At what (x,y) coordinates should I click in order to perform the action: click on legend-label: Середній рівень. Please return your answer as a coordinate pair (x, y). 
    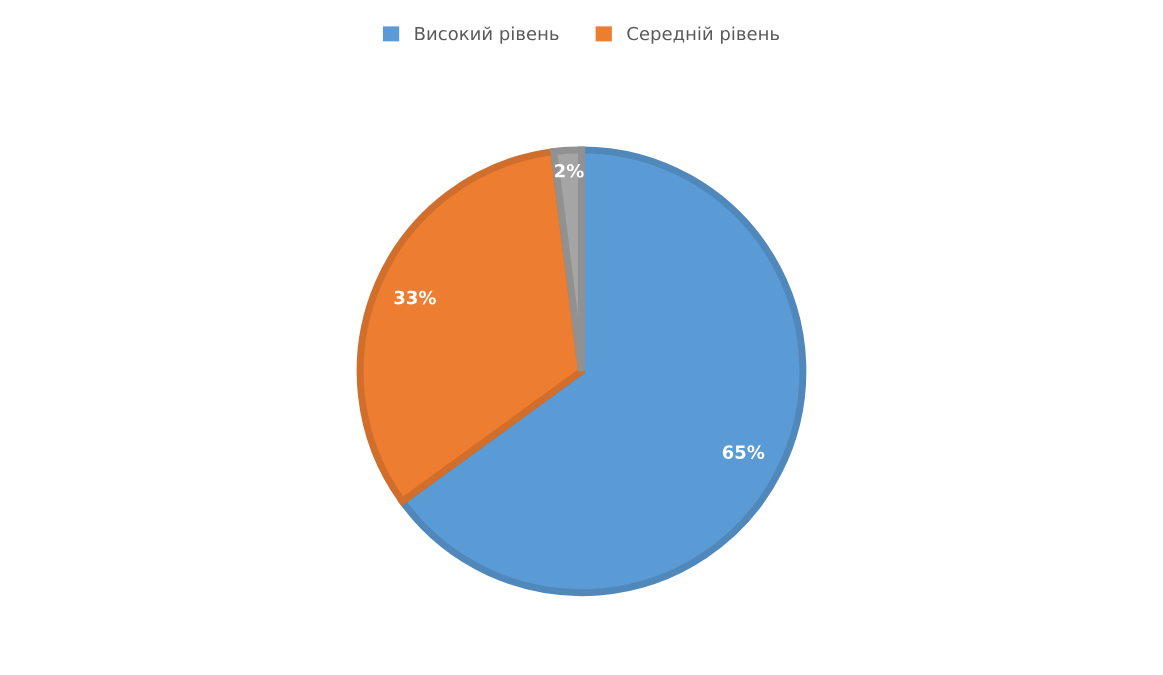
    Looking at the image, I should click on (703, 35).